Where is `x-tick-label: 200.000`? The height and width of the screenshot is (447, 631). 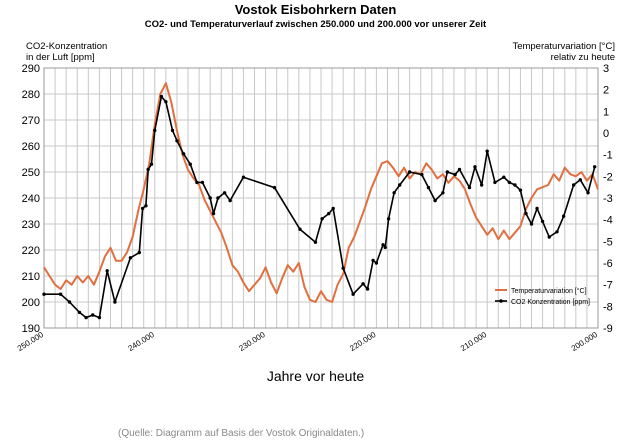 x-tick-label: 200.000 is located at coordinates (585, 341).